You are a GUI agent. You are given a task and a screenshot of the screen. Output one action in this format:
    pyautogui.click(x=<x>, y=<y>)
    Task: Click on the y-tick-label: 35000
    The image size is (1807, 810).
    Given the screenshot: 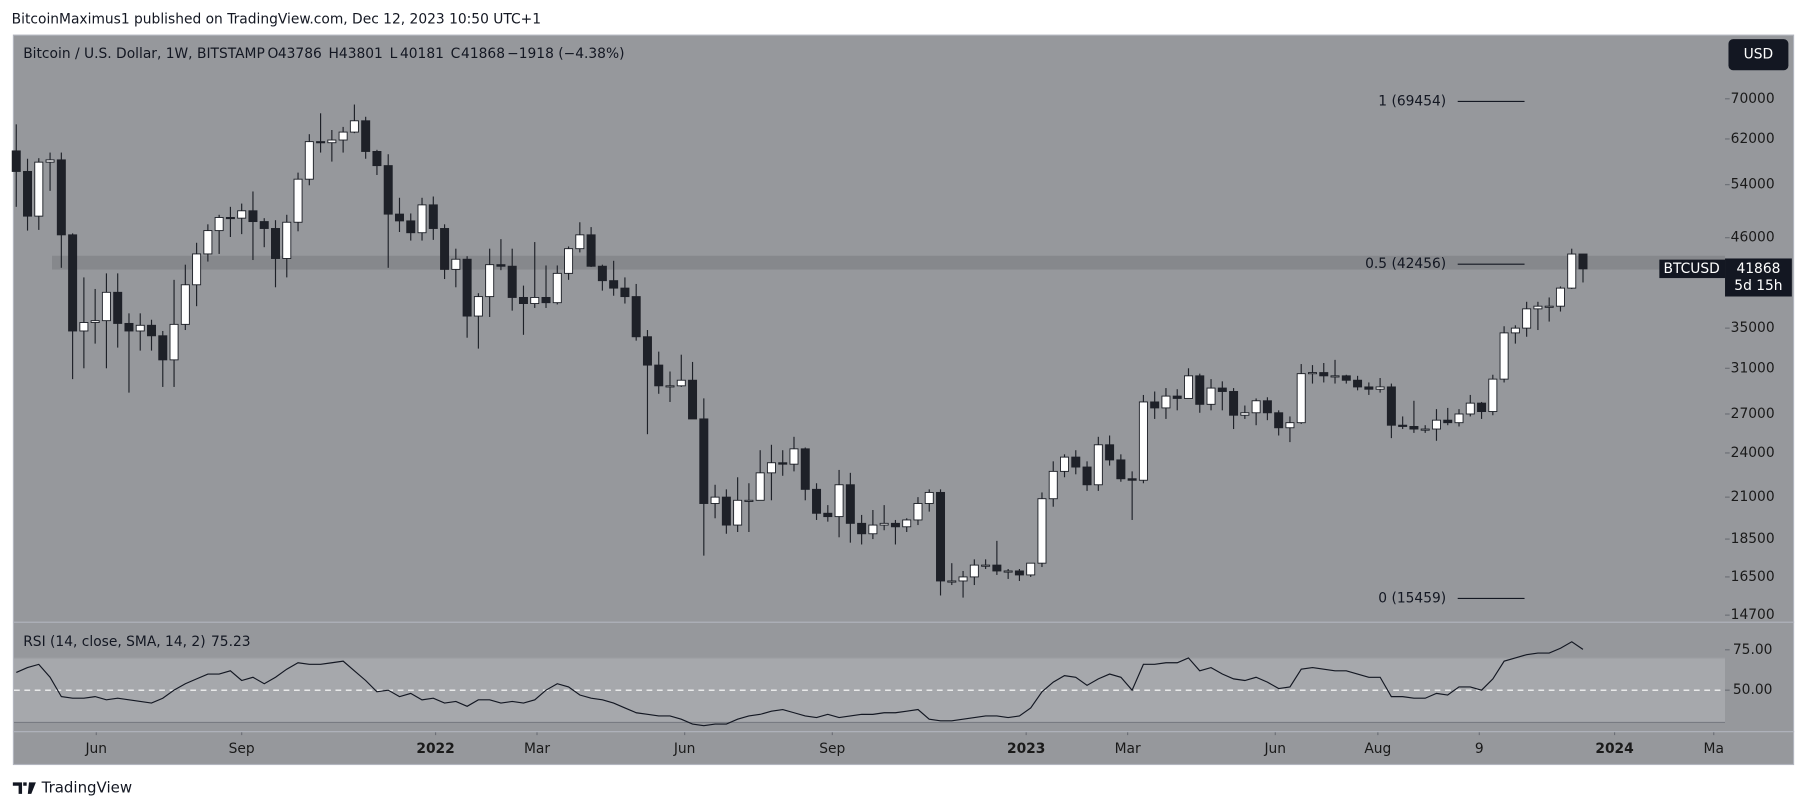 What is the action you would take?
    pyautogui.click(x=1753, y=328)
    